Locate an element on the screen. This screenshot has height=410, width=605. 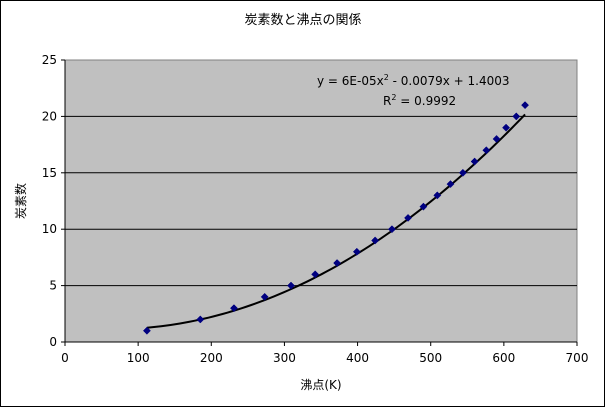
x-tick-labels: 0 100 200 300 400 500 600 700 is located at coordinates (324, 358).